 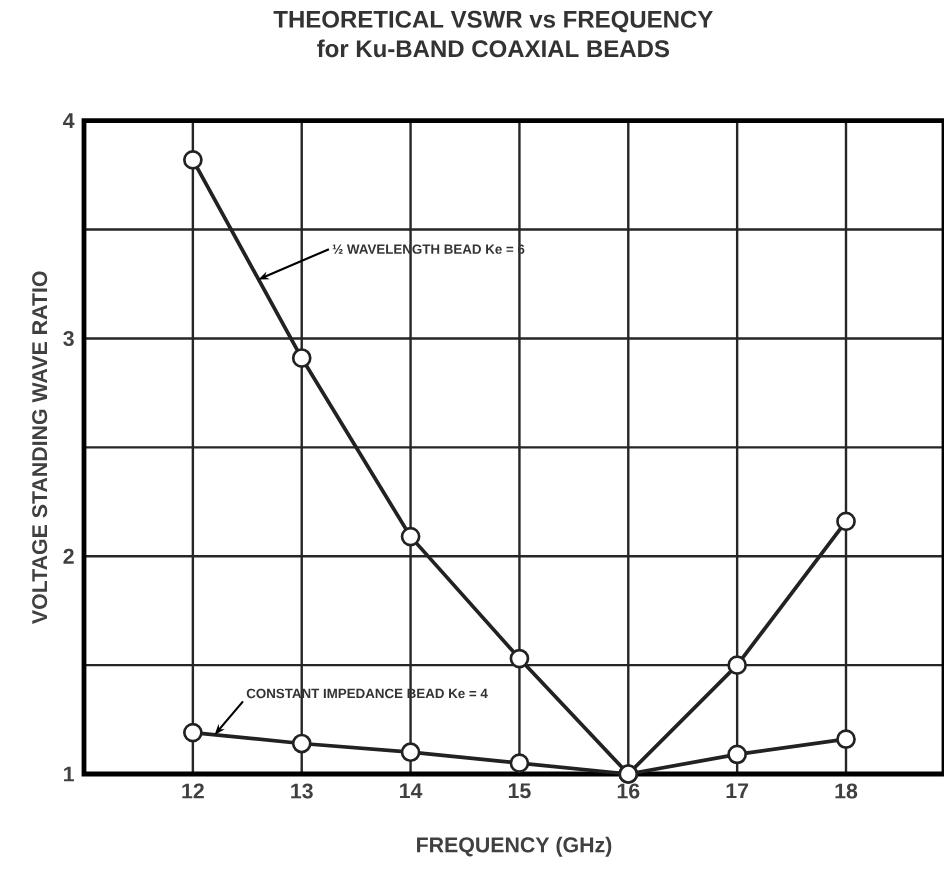 What do you see at coordinates (69, 774) in the screenshot?
I see `y-tick-label: 1` at bounding box center [69, 774].